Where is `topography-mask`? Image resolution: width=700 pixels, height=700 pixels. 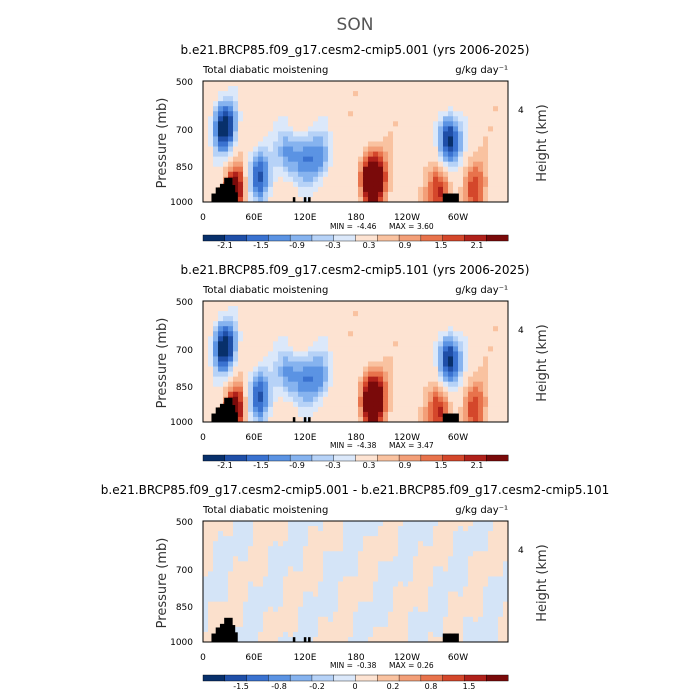
topography-mask is located at coordinates (309, 419).